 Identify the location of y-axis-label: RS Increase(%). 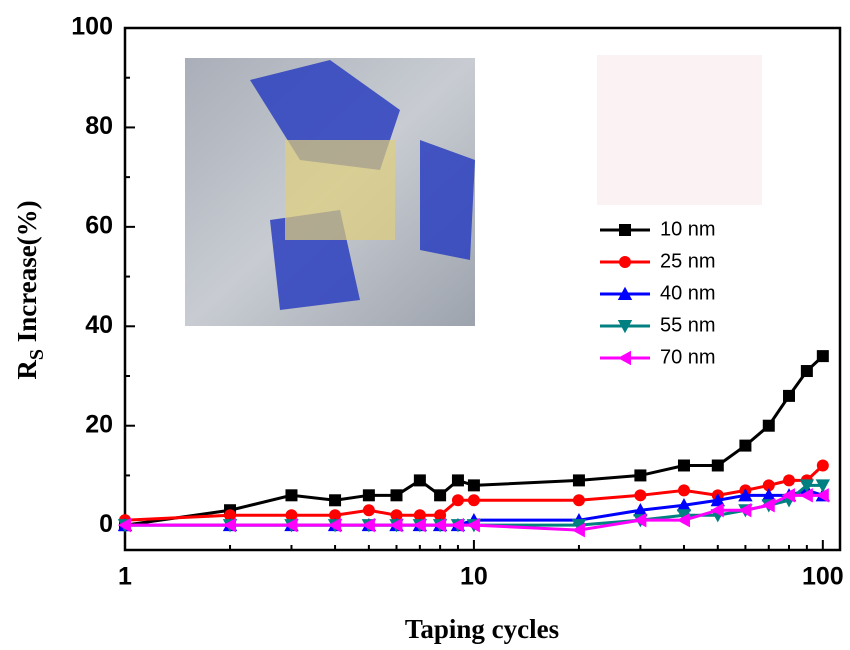
(29, 289).